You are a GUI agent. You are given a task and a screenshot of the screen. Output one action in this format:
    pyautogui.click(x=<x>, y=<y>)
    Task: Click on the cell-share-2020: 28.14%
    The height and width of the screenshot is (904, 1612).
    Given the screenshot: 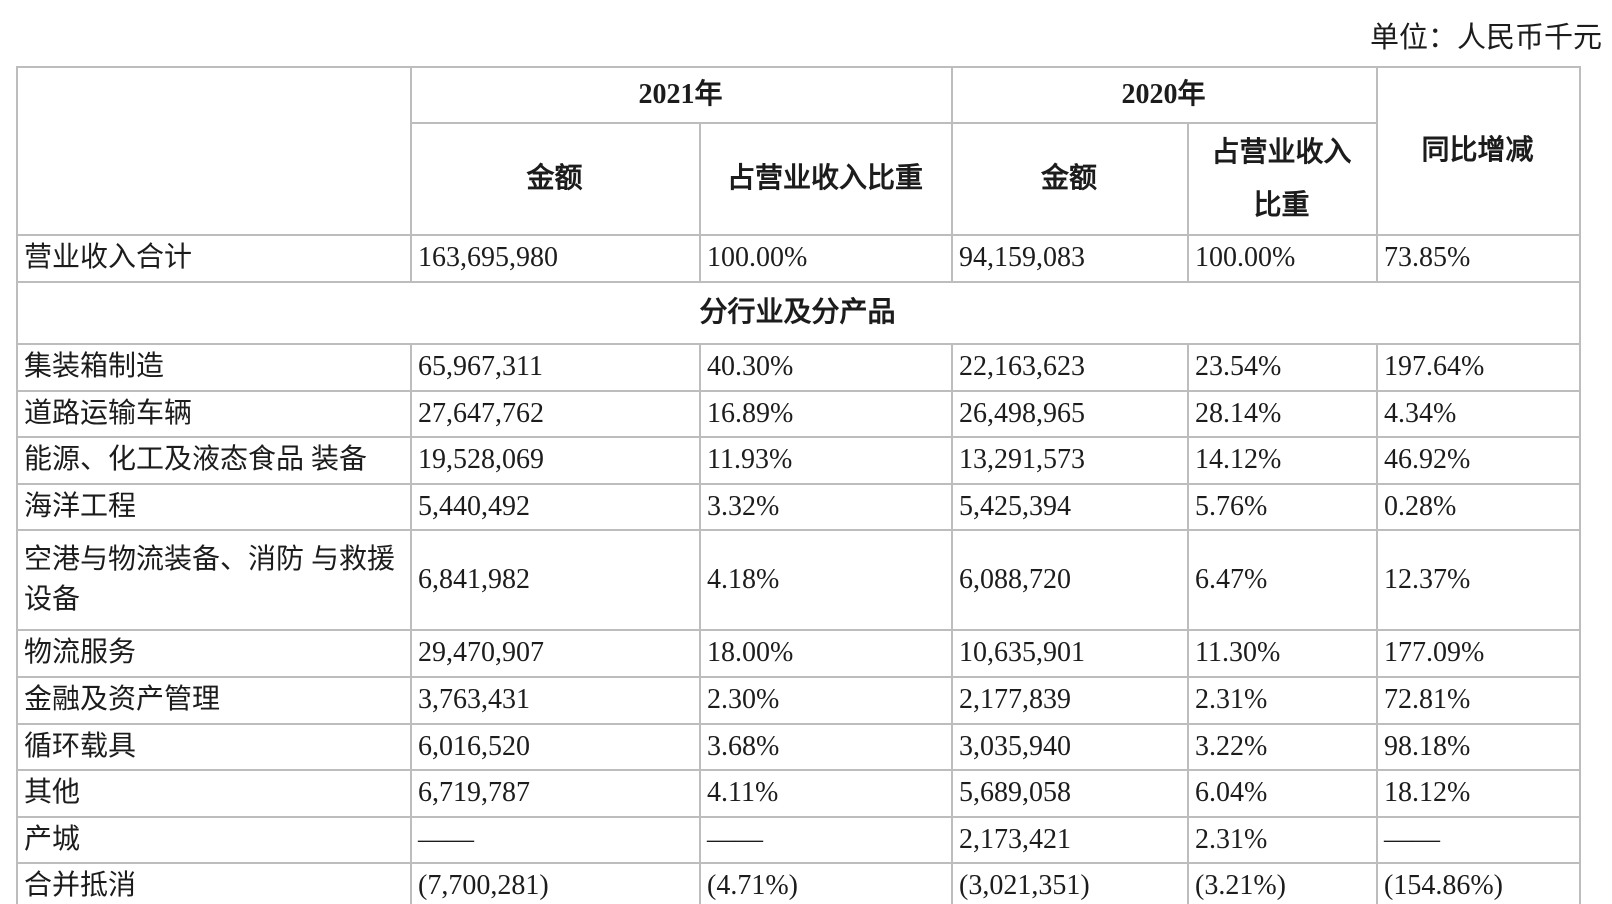 What is the action you would take?
    pyautogui.click(x=1283, y=414)
    